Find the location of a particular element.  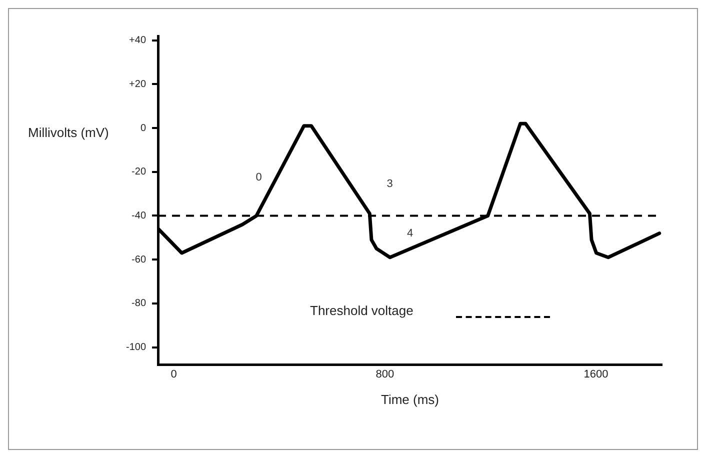

y-tick-label: -40 is located at coordinates (139, 216).